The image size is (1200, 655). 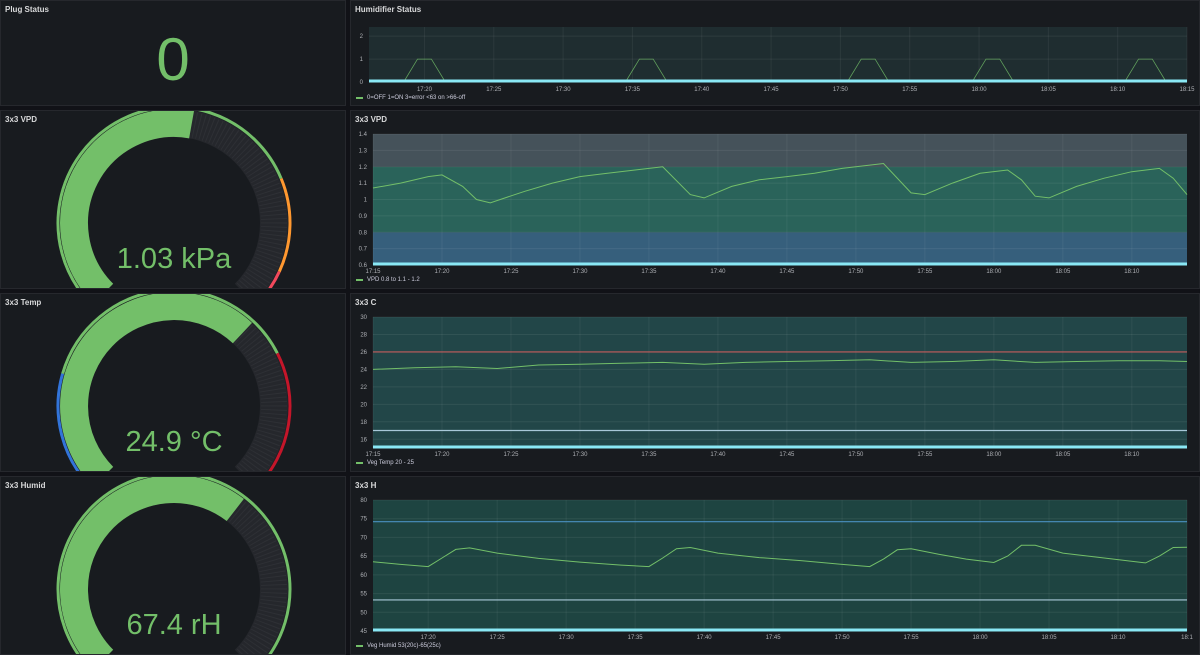 I want to click on temp-gauge: 24.9 °C, so click(x=174, y=382).